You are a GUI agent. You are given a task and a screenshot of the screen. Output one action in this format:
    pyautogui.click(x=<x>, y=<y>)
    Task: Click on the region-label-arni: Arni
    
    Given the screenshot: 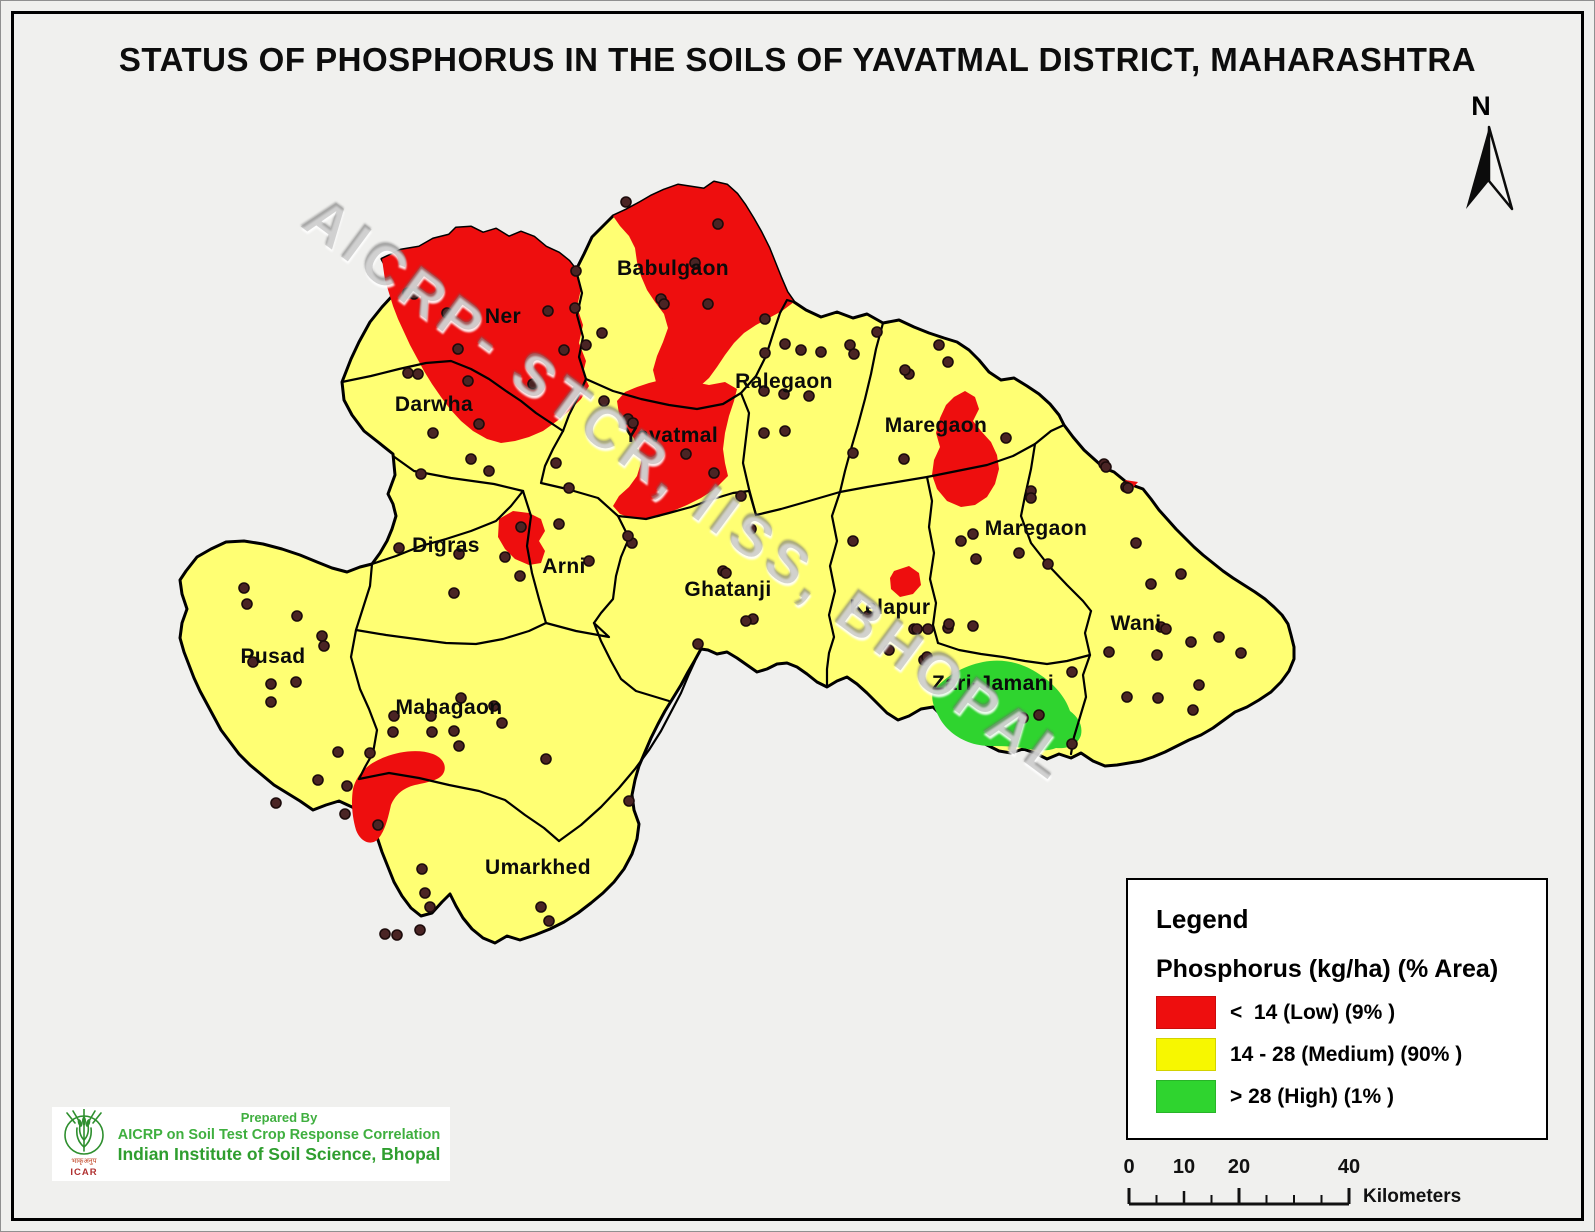 What is the action you would take?
    pyautogui.click(x=564, y=566)
    